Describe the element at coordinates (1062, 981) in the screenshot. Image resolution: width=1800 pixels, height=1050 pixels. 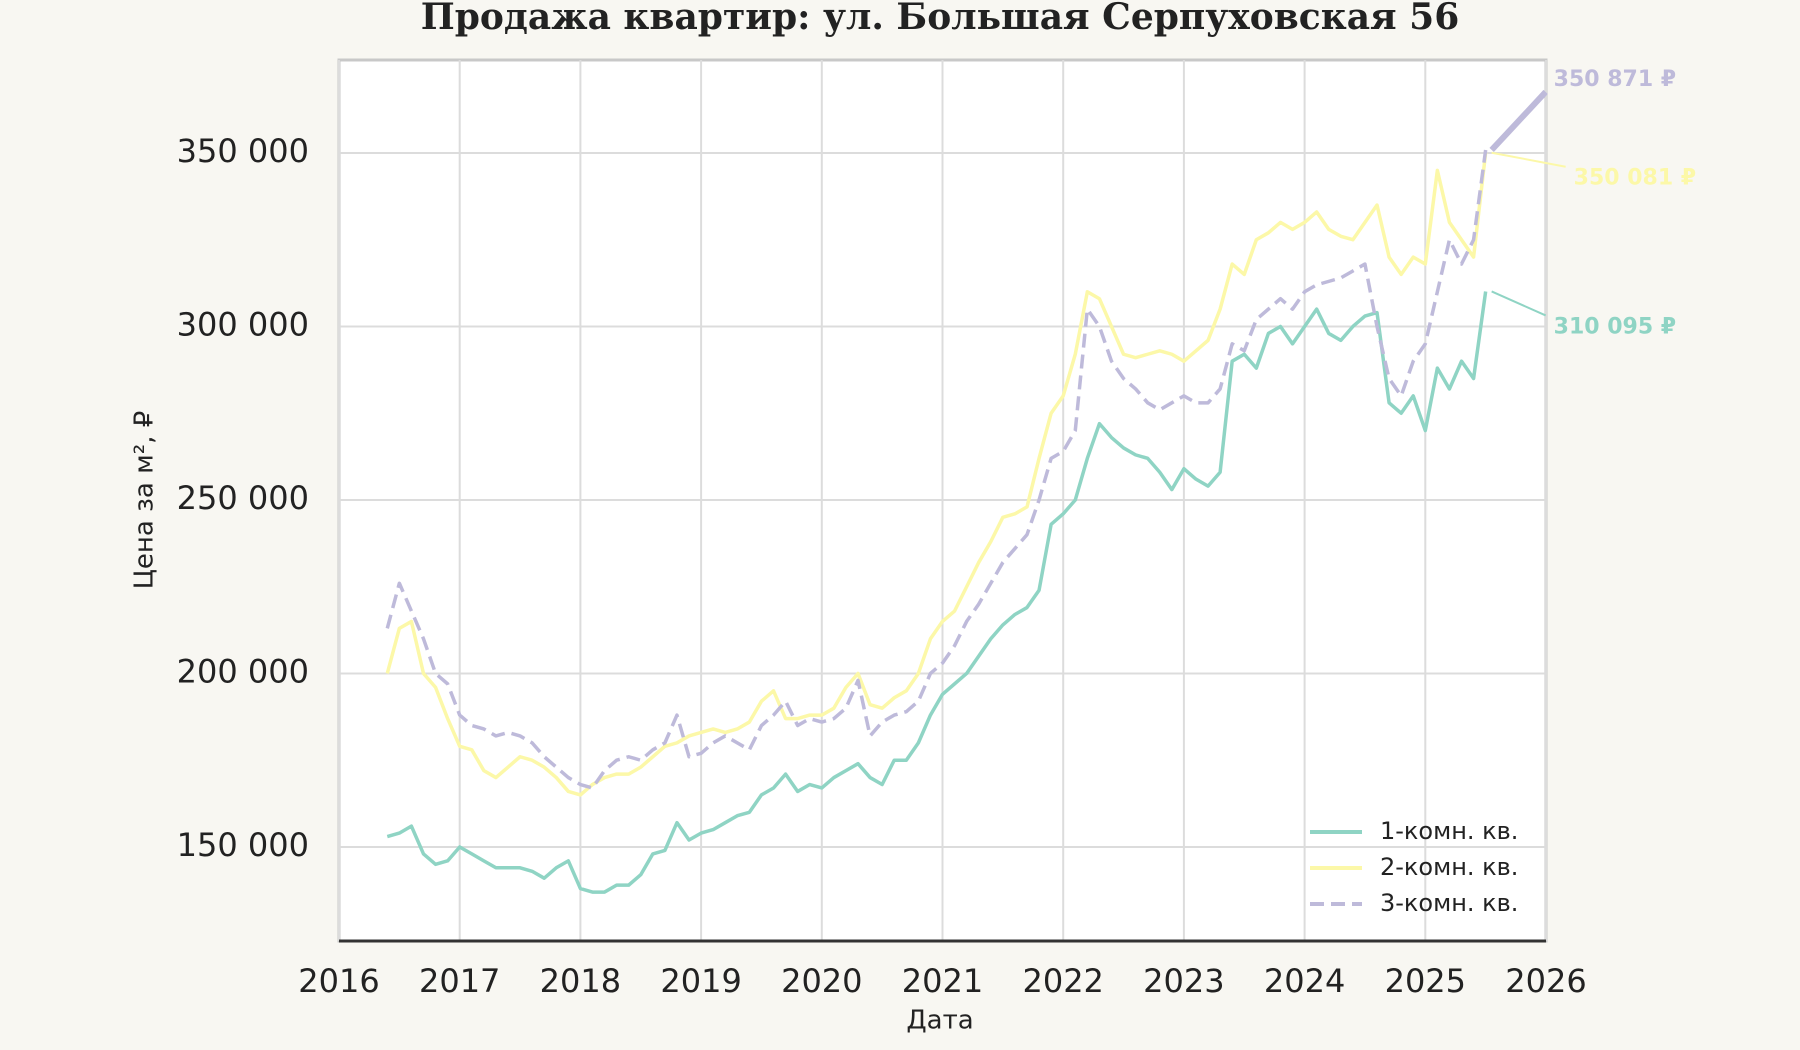
I see `x-tick-label: 2022` at that location.